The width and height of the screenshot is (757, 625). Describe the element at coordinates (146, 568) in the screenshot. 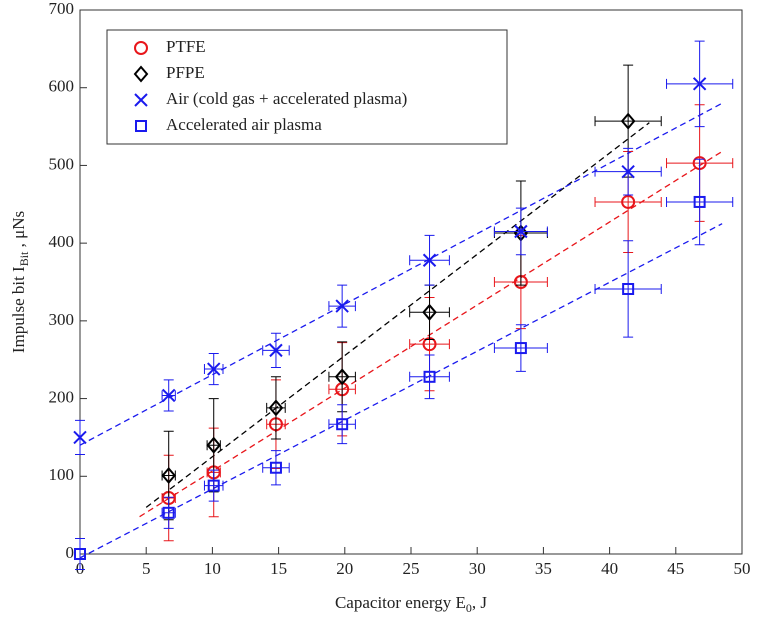

I see `x-tick-label: 5` at that location.